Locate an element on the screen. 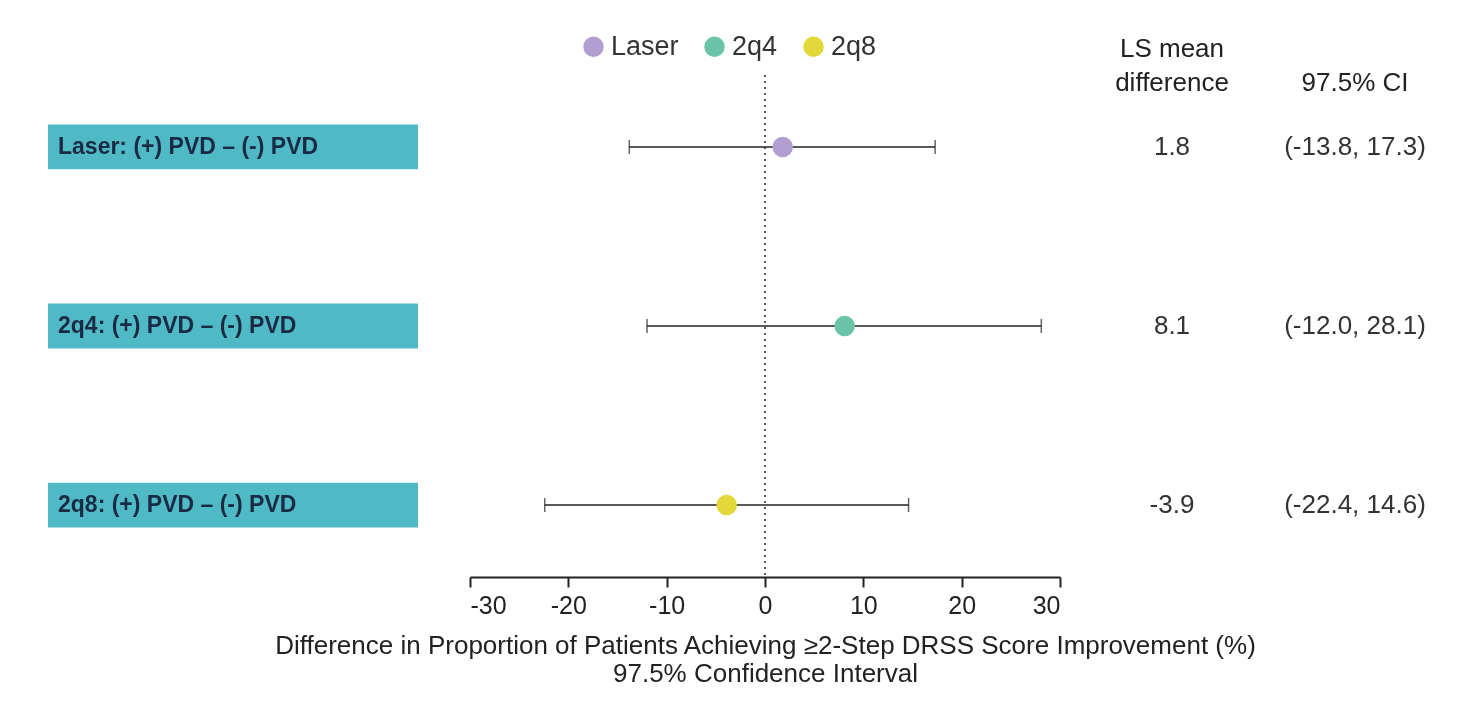  text: -3.9 is located at coordinates (1172, 504).